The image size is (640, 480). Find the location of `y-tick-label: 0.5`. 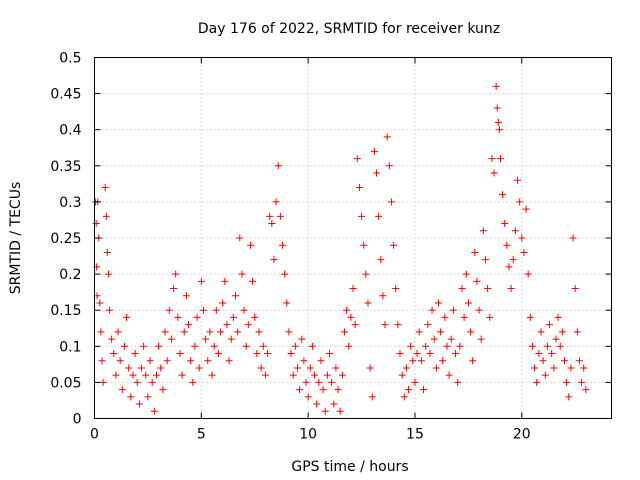

y-tick-label: 0.5 is located at coordinates (70, 59).